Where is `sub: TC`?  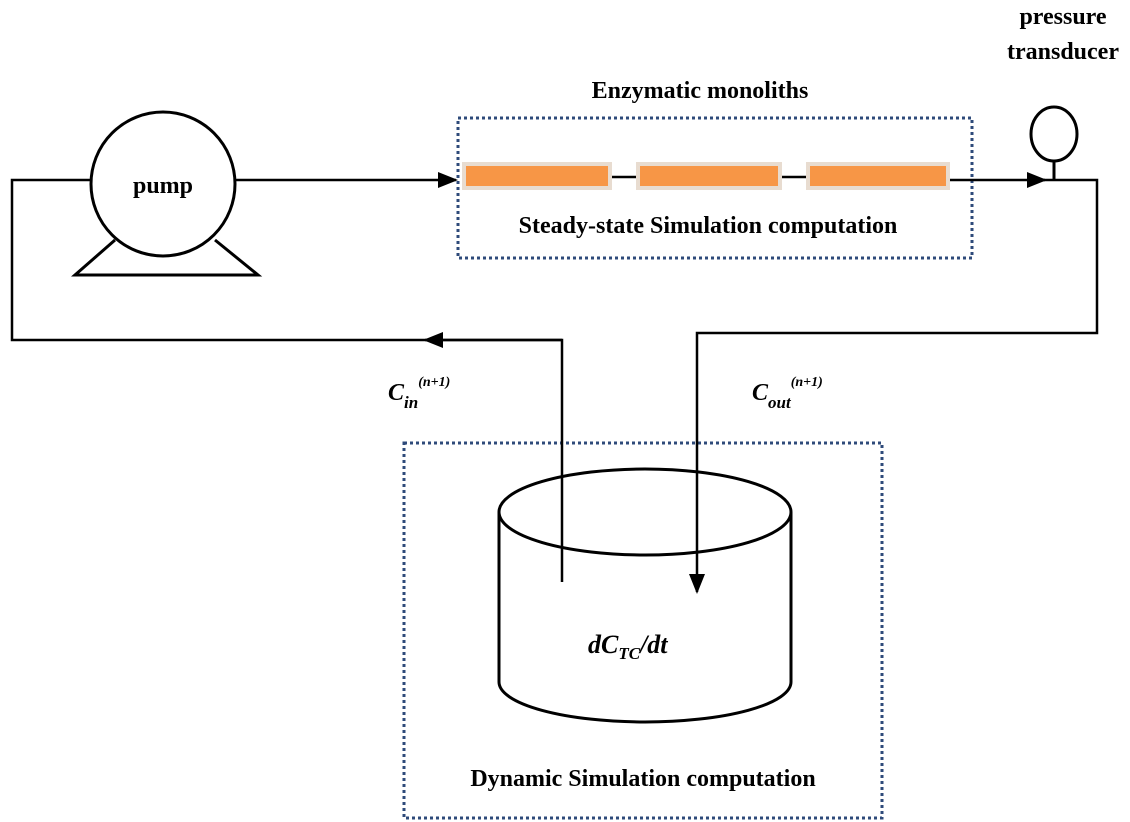
sub: TC is located at coordinates (629, 653).